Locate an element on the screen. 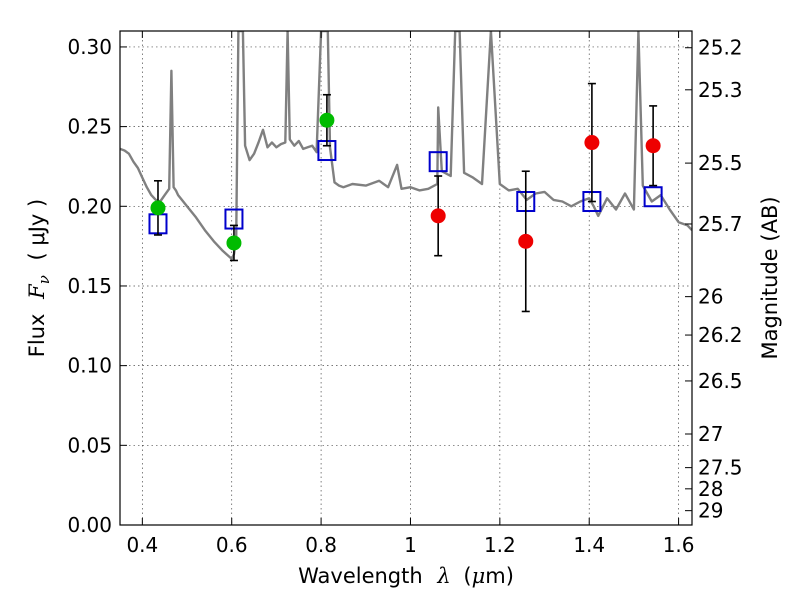 This screenshot has height=600, width=800. mag-tick-label: 25.5 is located at coordinates (720, 163).